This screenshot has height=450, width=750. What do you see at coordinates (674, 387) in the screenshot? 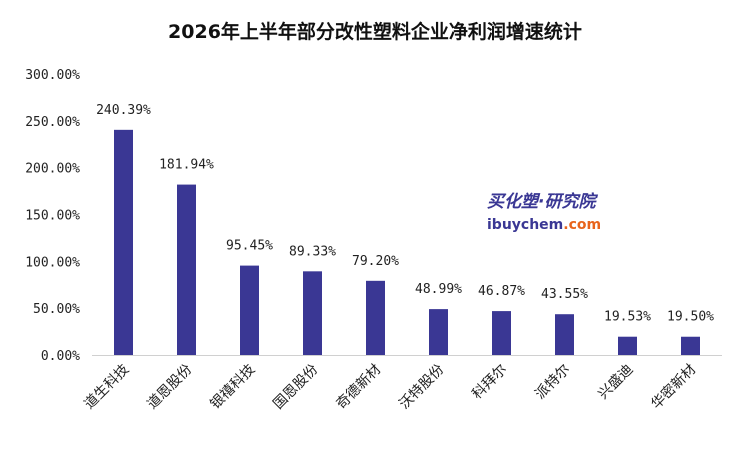
I see `category-label: 华密新材` at bounding box center [674, 387].